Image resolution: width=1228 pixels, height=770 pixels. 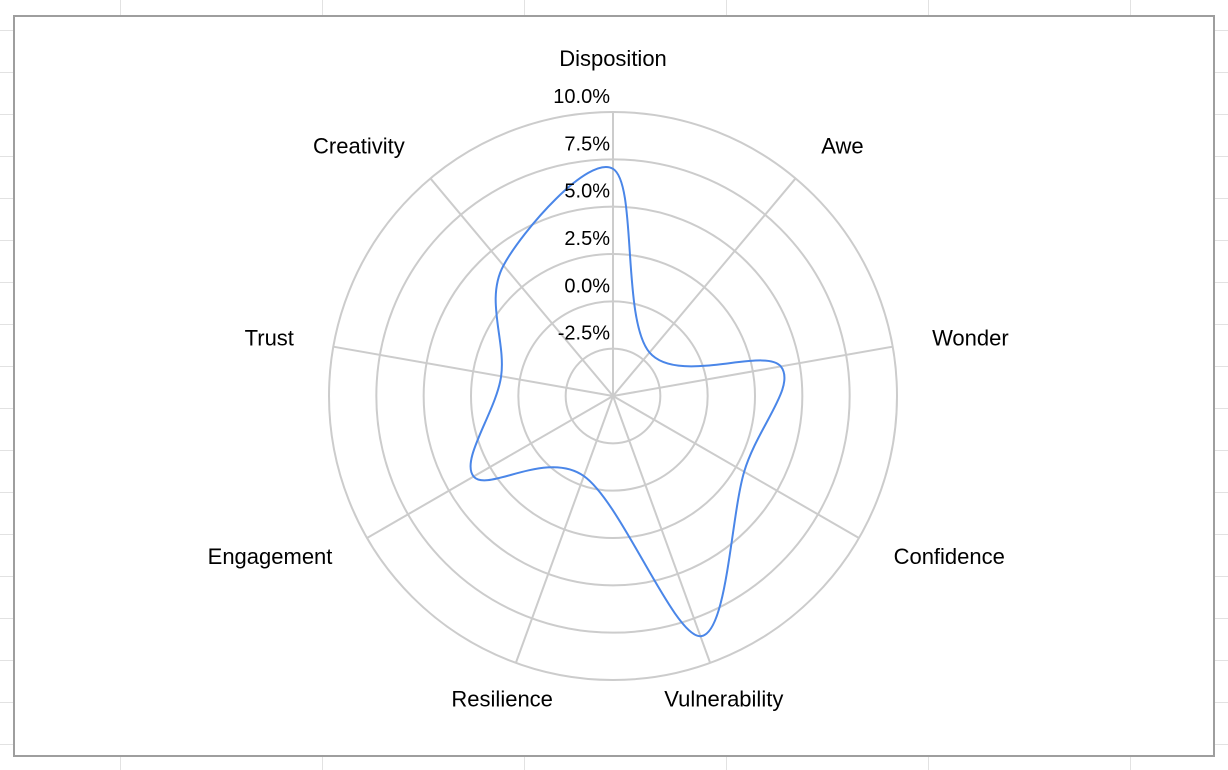 I want to click on tick-label: 2.5%, so click(x=587, y=239).